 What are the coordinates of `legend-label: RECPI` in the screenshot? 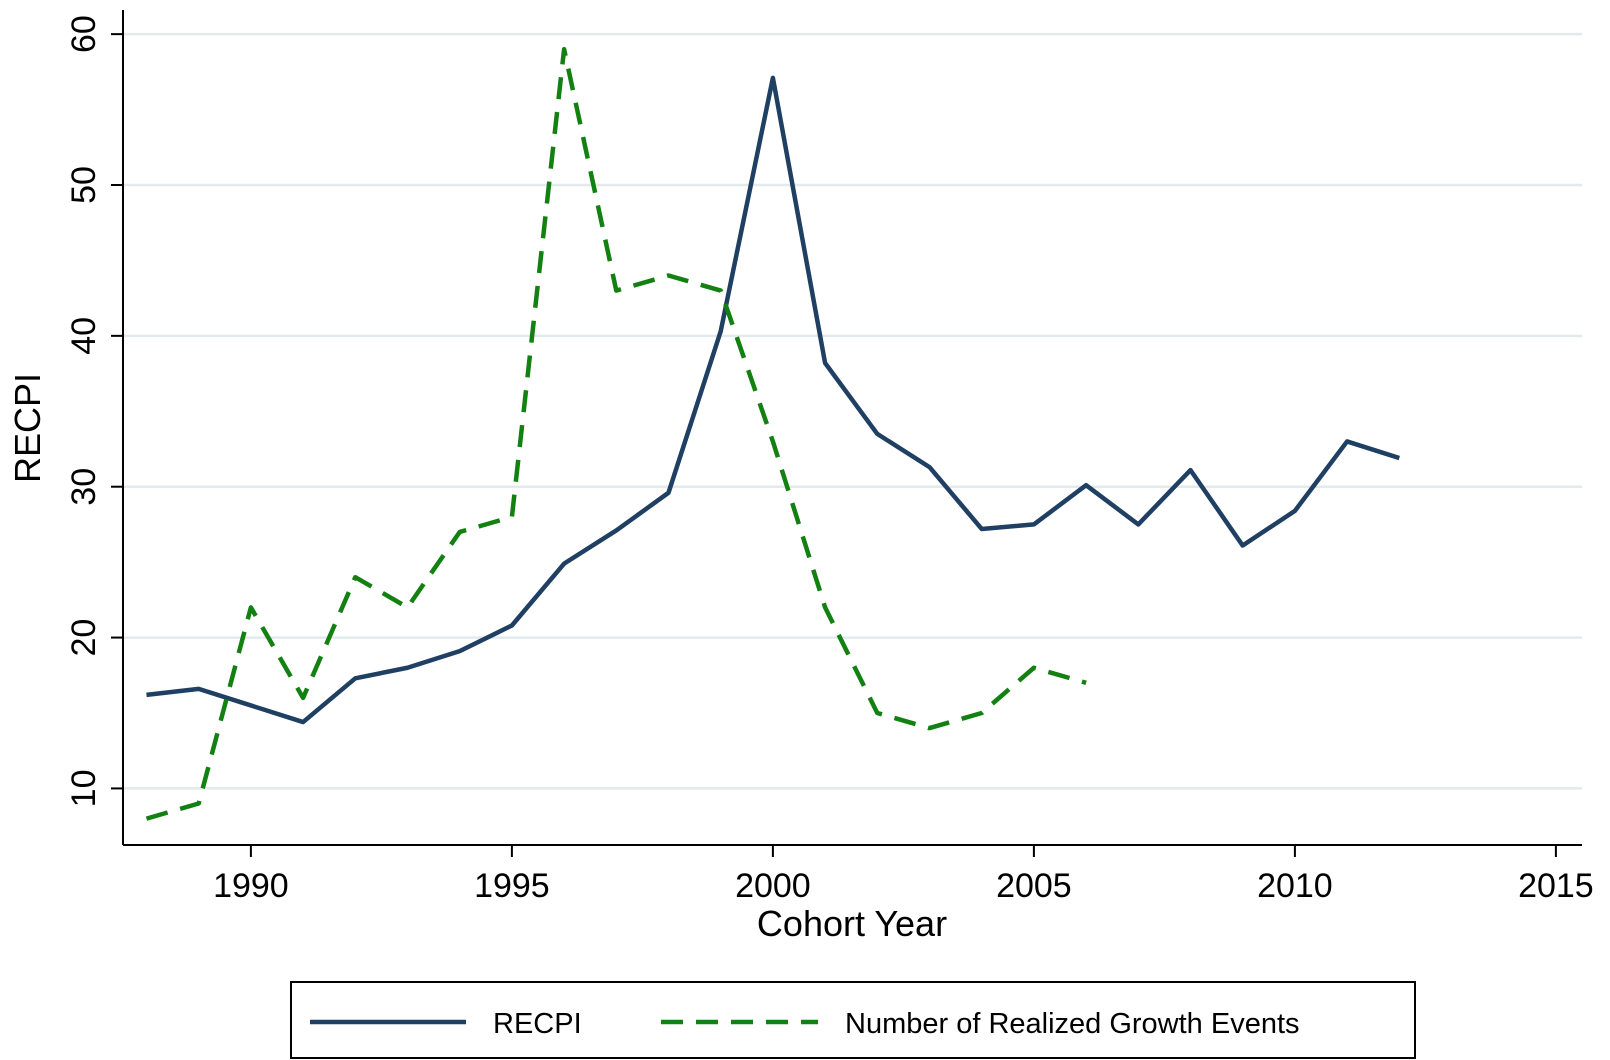 It's located at (537, 1024).